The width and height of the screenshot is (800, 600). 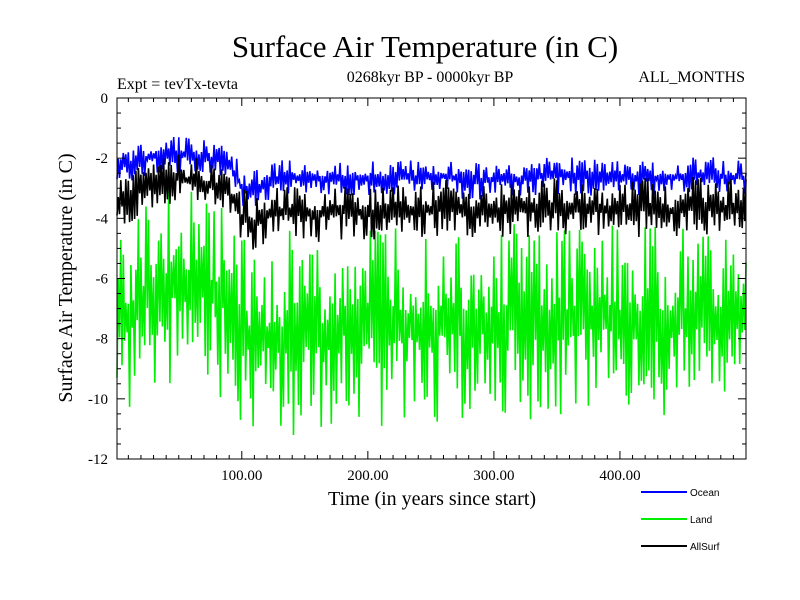 What do you see at coordinates (432, 499) in the screenshot?
I see `x-axis-label: Time (in years since start)` at bounding box center [432, 499].